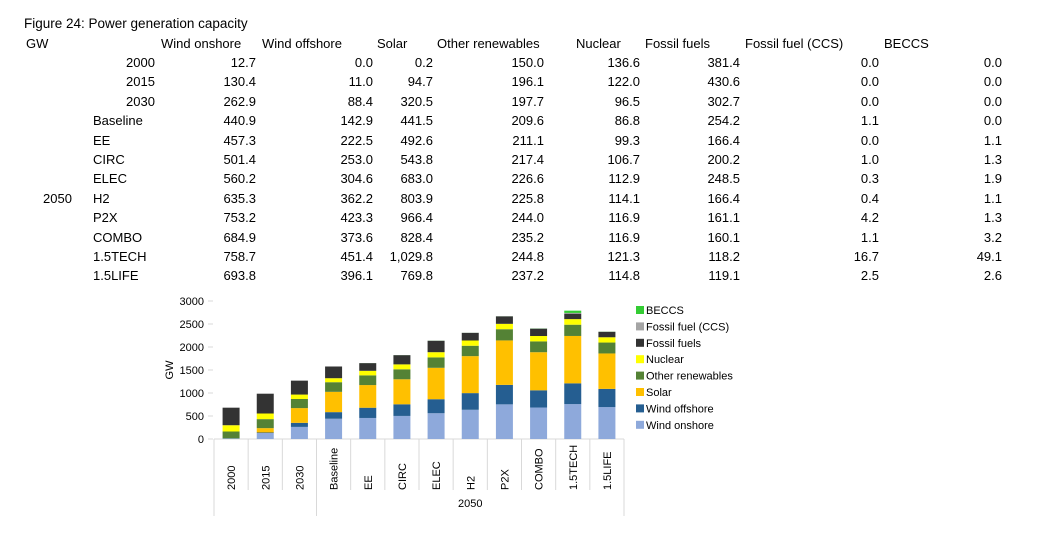 Image resolution: width=1049 pixels, height=538 pixels. Describe the element at coordinates (239, 82) in the screenshot. I see `table-cell: 130.4` at that location.